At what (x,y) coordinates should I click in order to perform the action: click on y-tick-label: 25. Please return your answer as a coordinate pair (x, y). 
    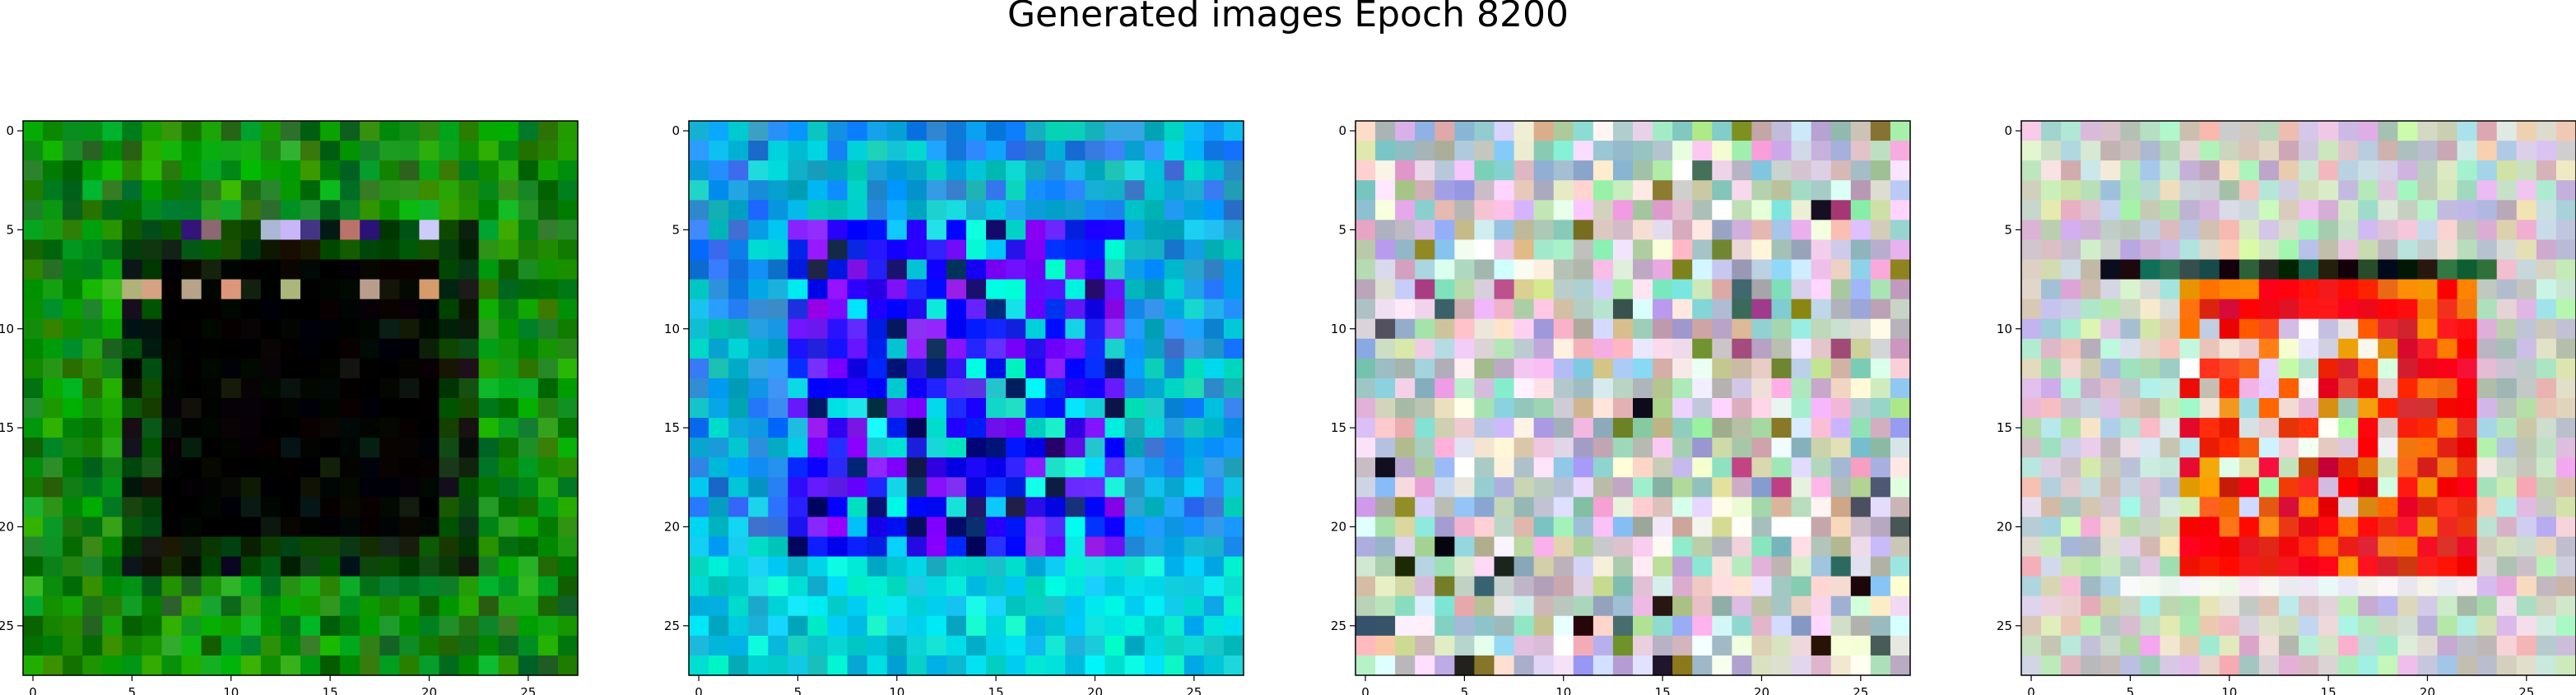
    Looking at the image, I should click on (2004, 626).